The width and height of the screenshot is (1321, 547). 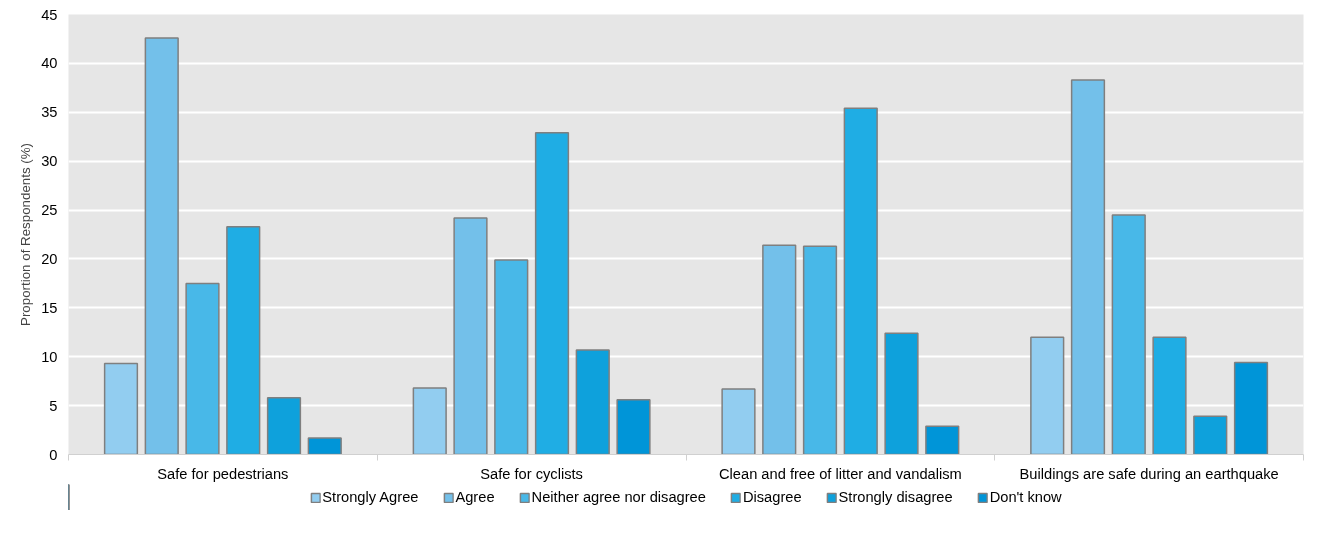 What do you see at coordinates (895, 497) in the screenshot?
I see `legend-label: Strongly disagree` at bounding box center [895, 497].